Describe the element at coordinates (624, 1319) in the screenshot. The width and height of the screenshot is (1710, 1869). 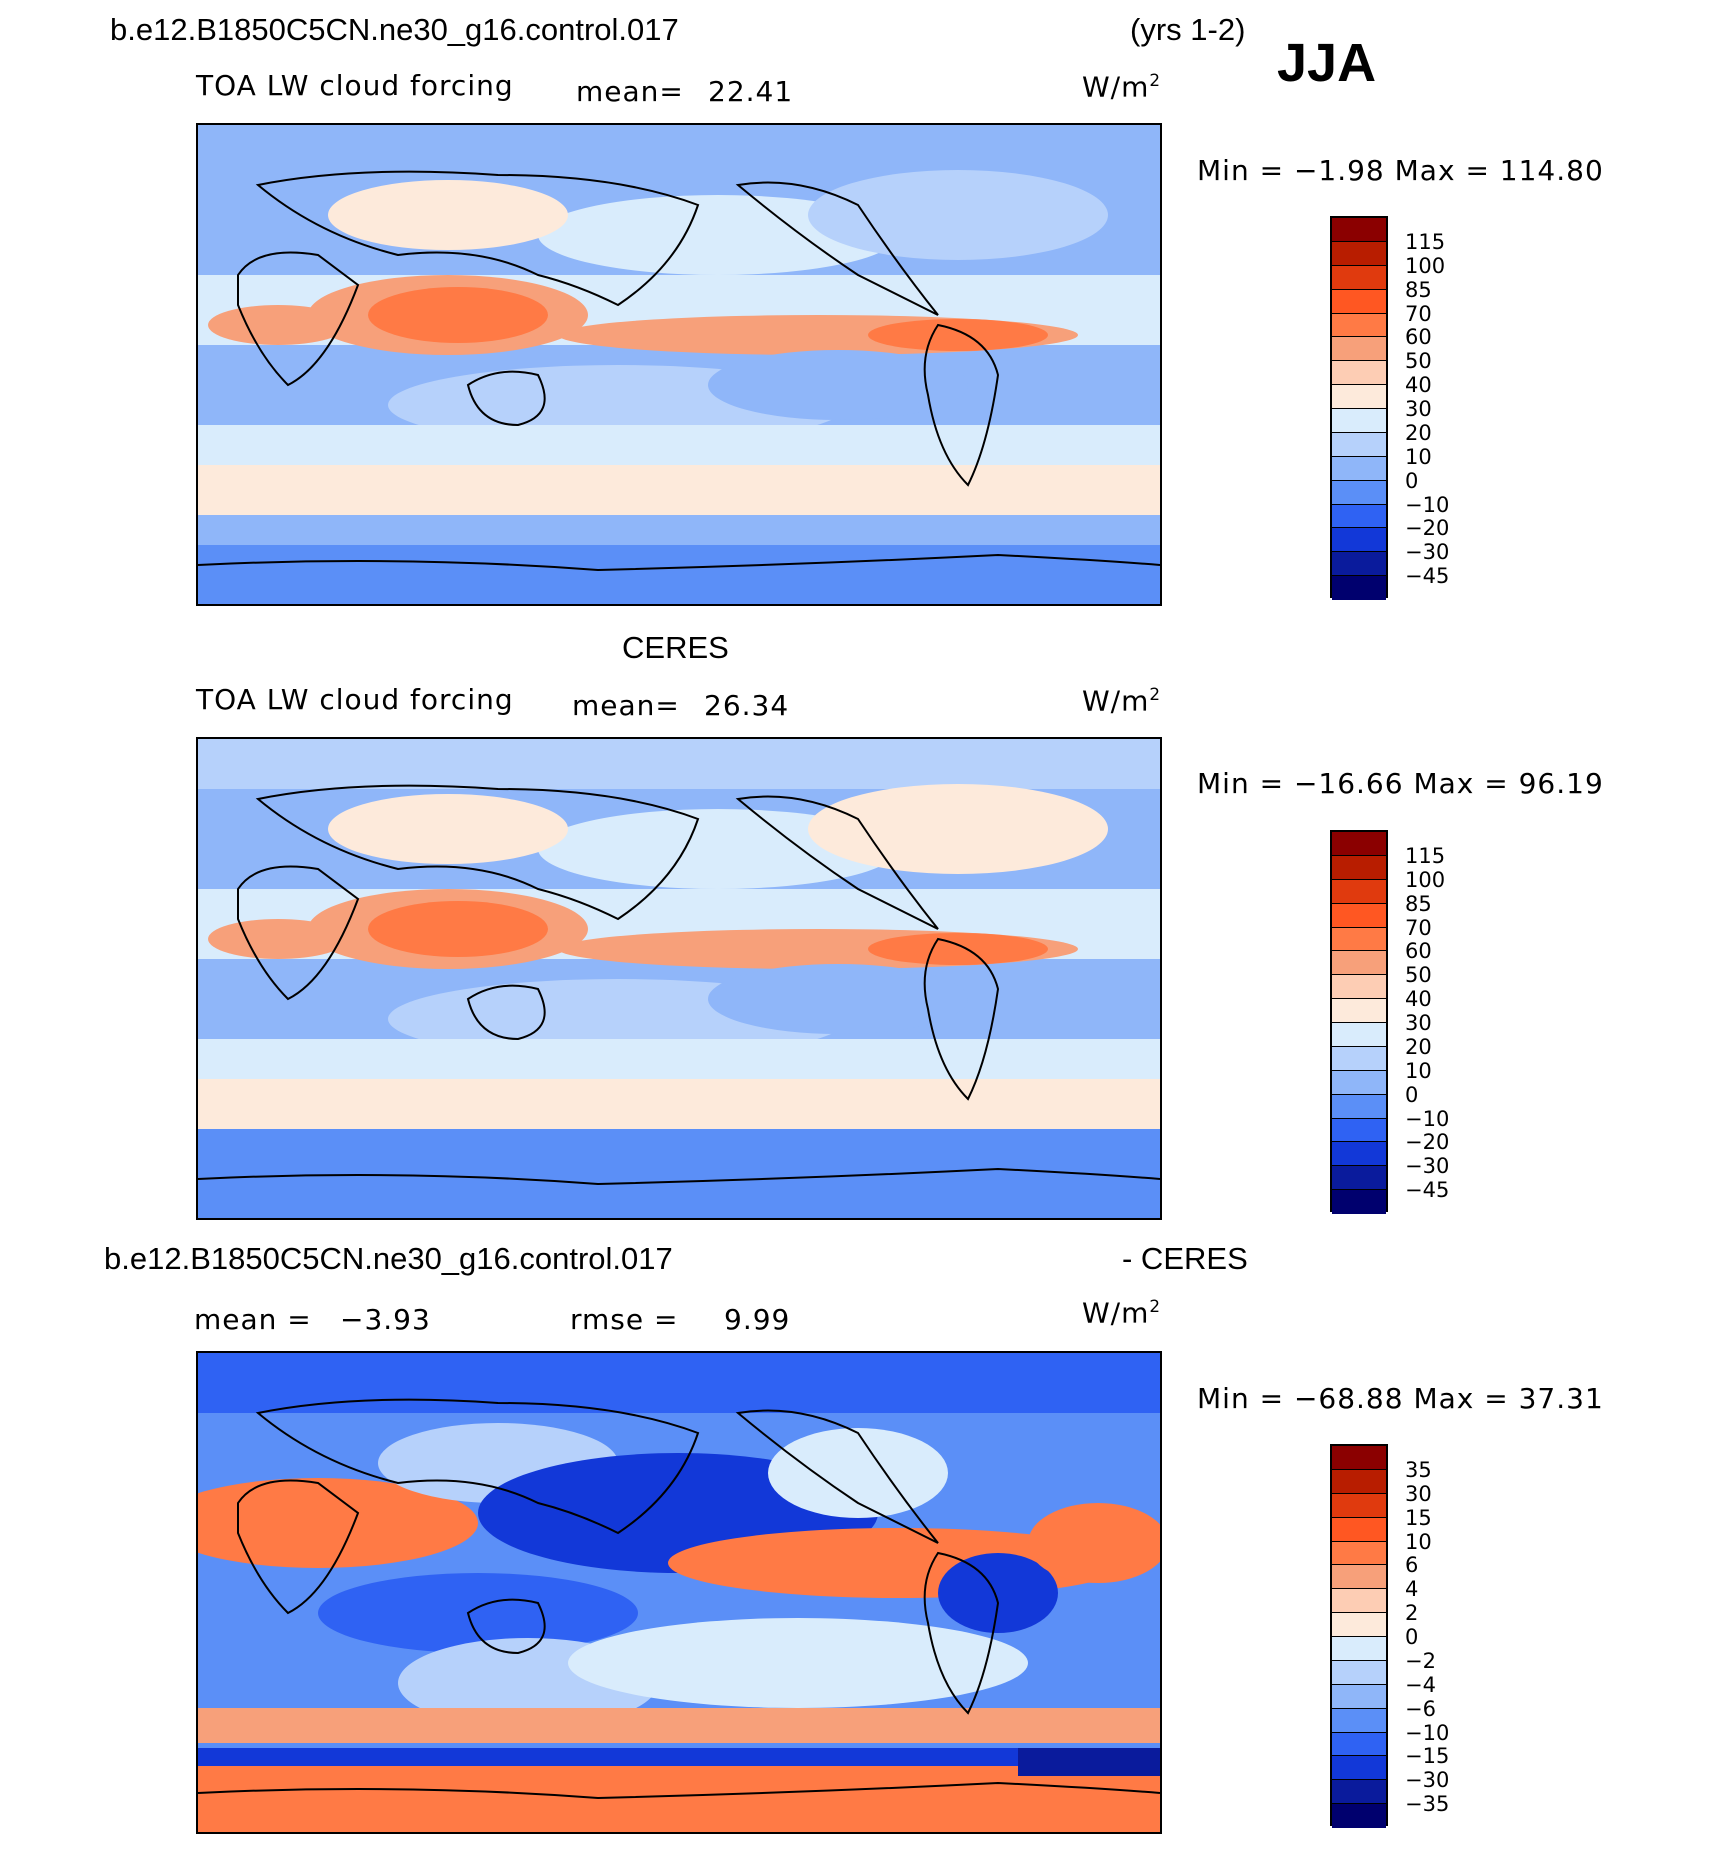
I see `diff-rmse-label: rmse =` at that location.